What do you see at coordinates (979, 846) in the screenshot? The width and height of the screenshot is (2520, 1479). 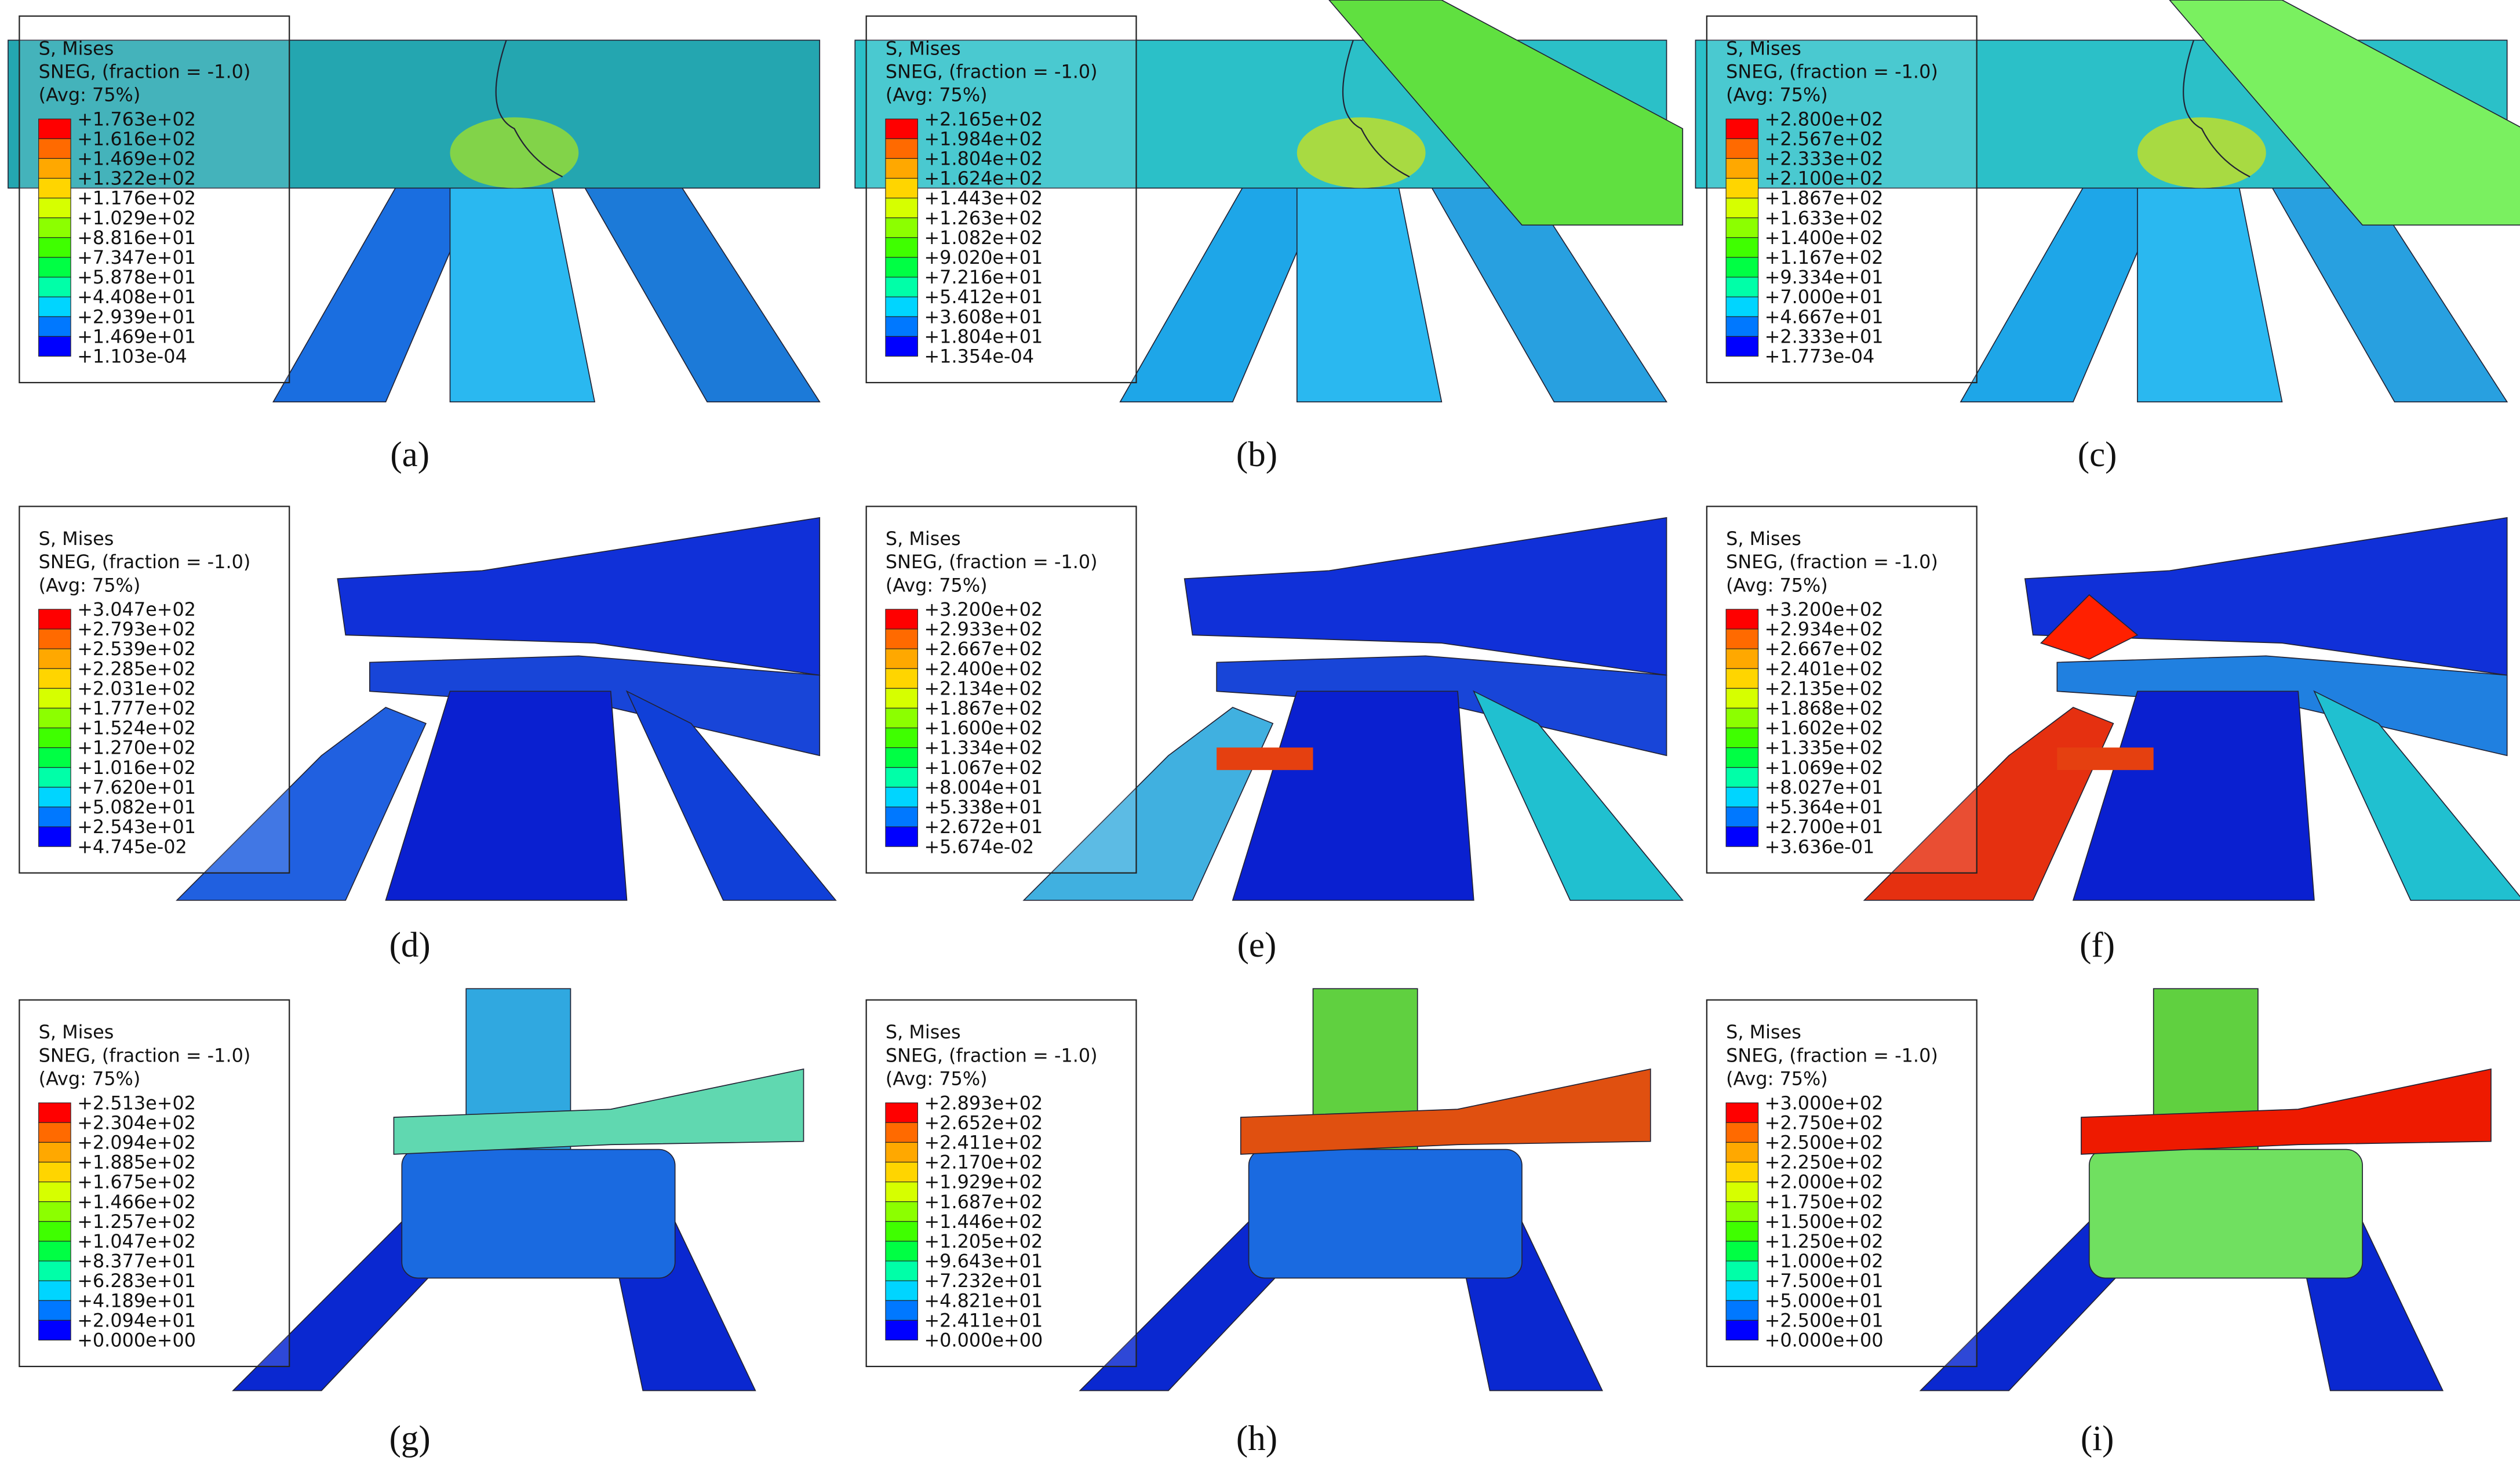 I see `legend-level: +5.674e-02` at bounding box center [979, 846].